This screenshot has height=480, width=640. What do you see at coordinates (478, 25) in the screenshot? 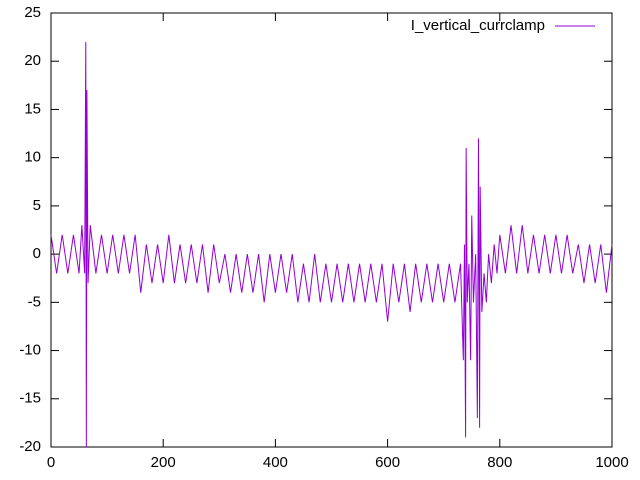
I see `legend-label: I_vertical_currclamp` at bounding box center [478, 25].